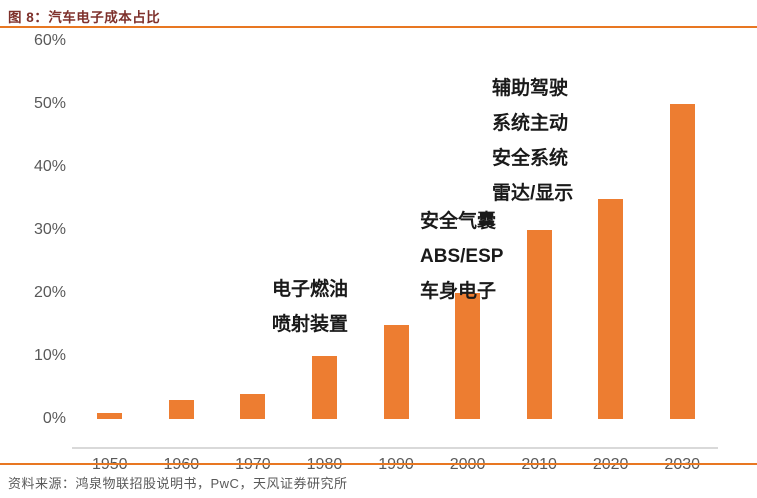 The width and height of the screenshot is (757, 498). I want to click on chart-annotation-3: 辅助驾驶系统主动安全系统雷达/显示, so click(532, 141).